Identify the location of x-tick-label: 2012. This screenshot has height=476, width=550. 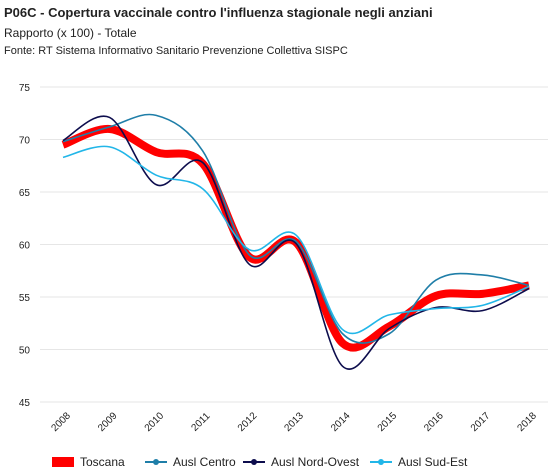
(248, 422).